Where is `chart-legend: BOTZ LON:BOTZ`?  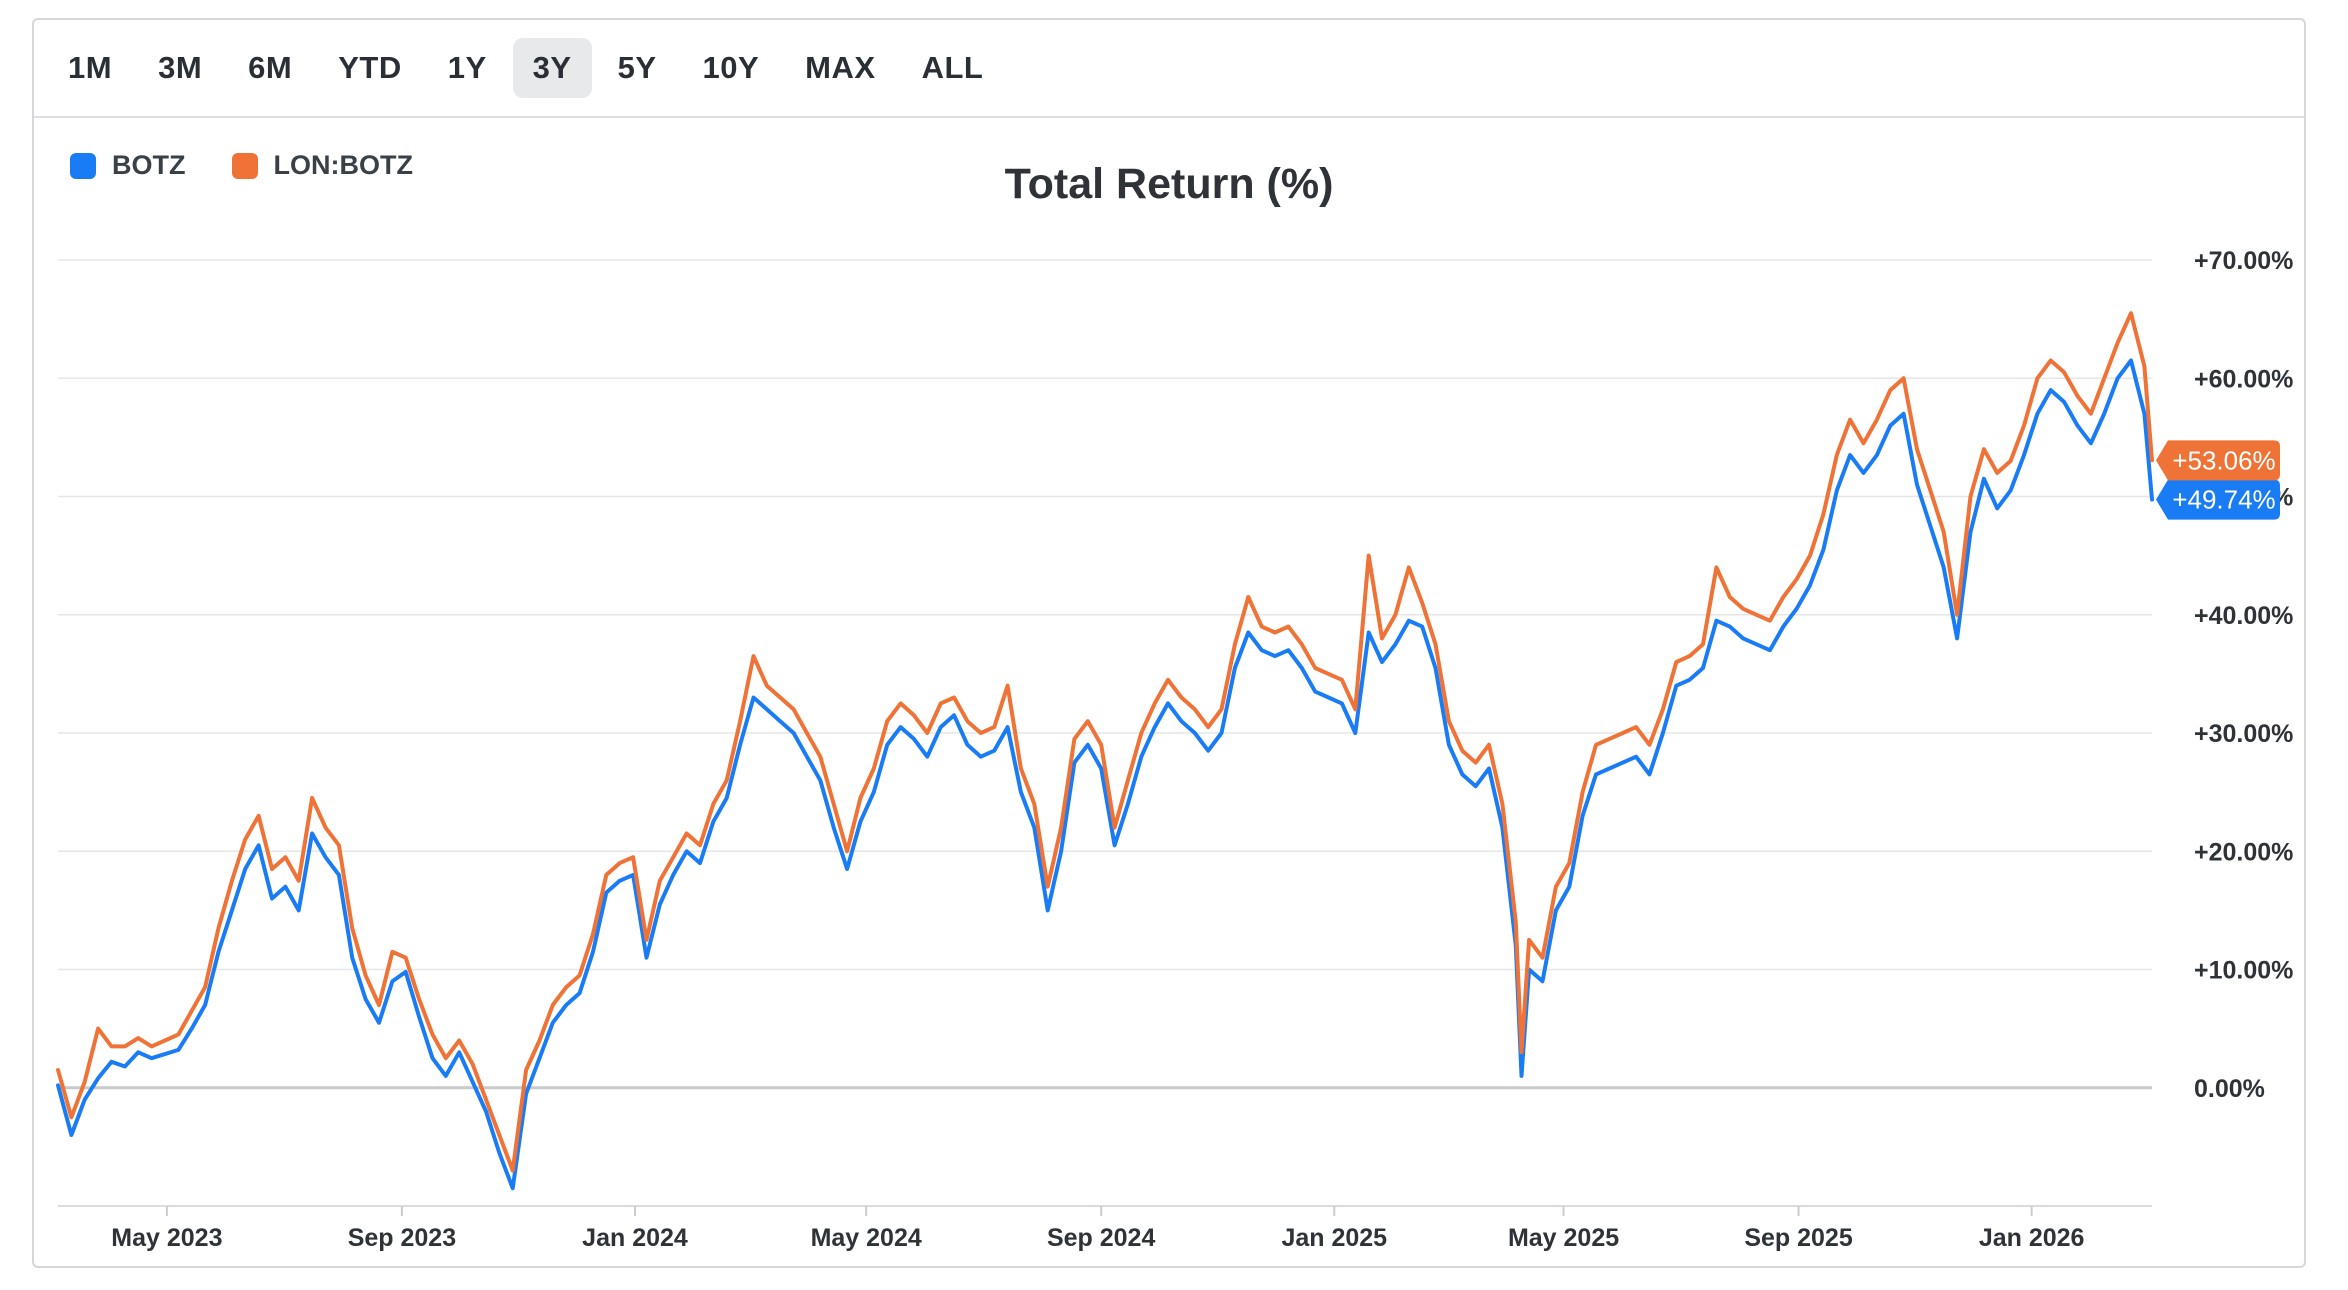
chart-legend: BOTZ LON:BOTZ is located at coordinates (264, 165).